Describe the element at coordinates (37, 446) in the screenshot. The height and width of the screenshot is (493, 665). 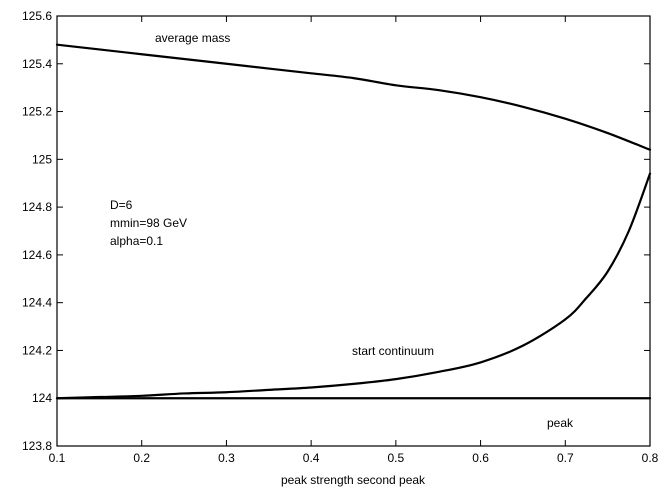
I see `y-tick-label: 123.8` at that location.